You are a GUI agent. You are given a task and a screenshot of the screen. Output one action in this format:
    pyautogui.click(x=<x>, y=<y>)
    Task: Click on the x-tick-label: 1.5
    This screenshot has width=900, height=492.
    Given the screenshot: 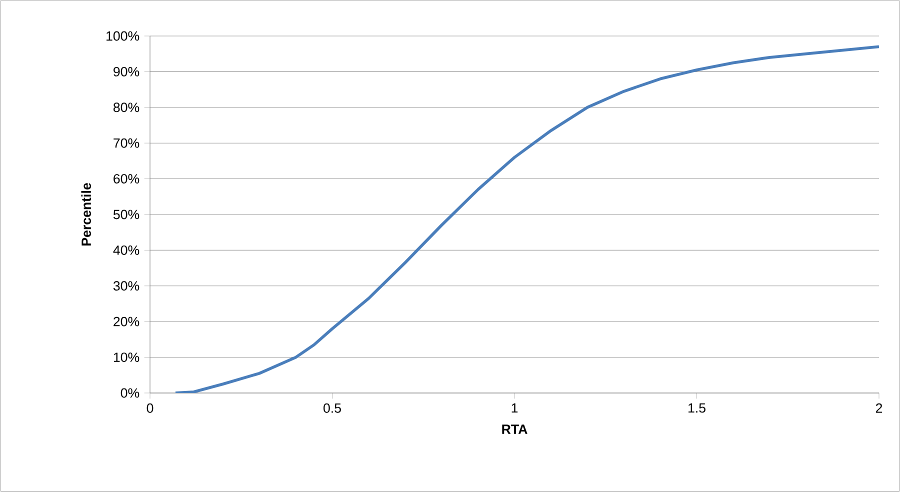 What is the action you would take?
    pyautogui.click(x=697, y=408)
    